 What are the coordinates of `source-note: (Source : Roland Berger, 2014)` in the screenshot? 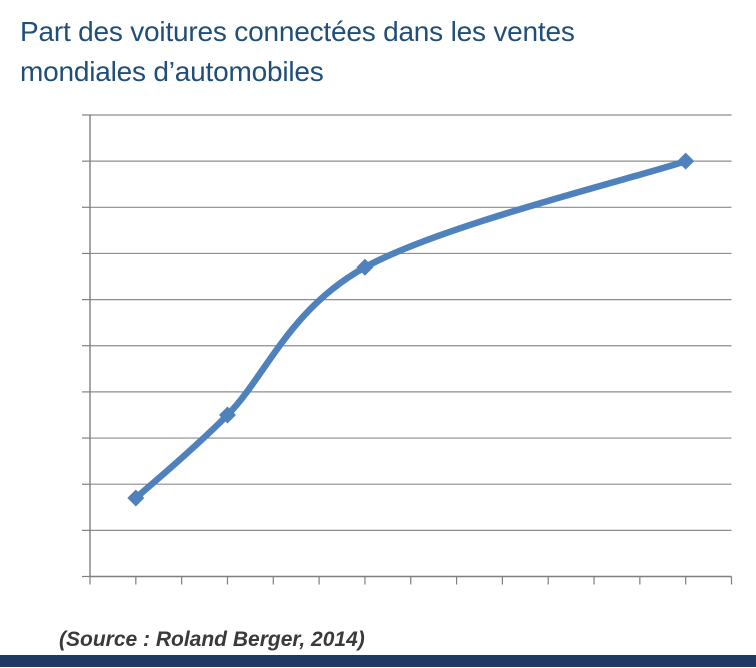 It's located at (212, 639).